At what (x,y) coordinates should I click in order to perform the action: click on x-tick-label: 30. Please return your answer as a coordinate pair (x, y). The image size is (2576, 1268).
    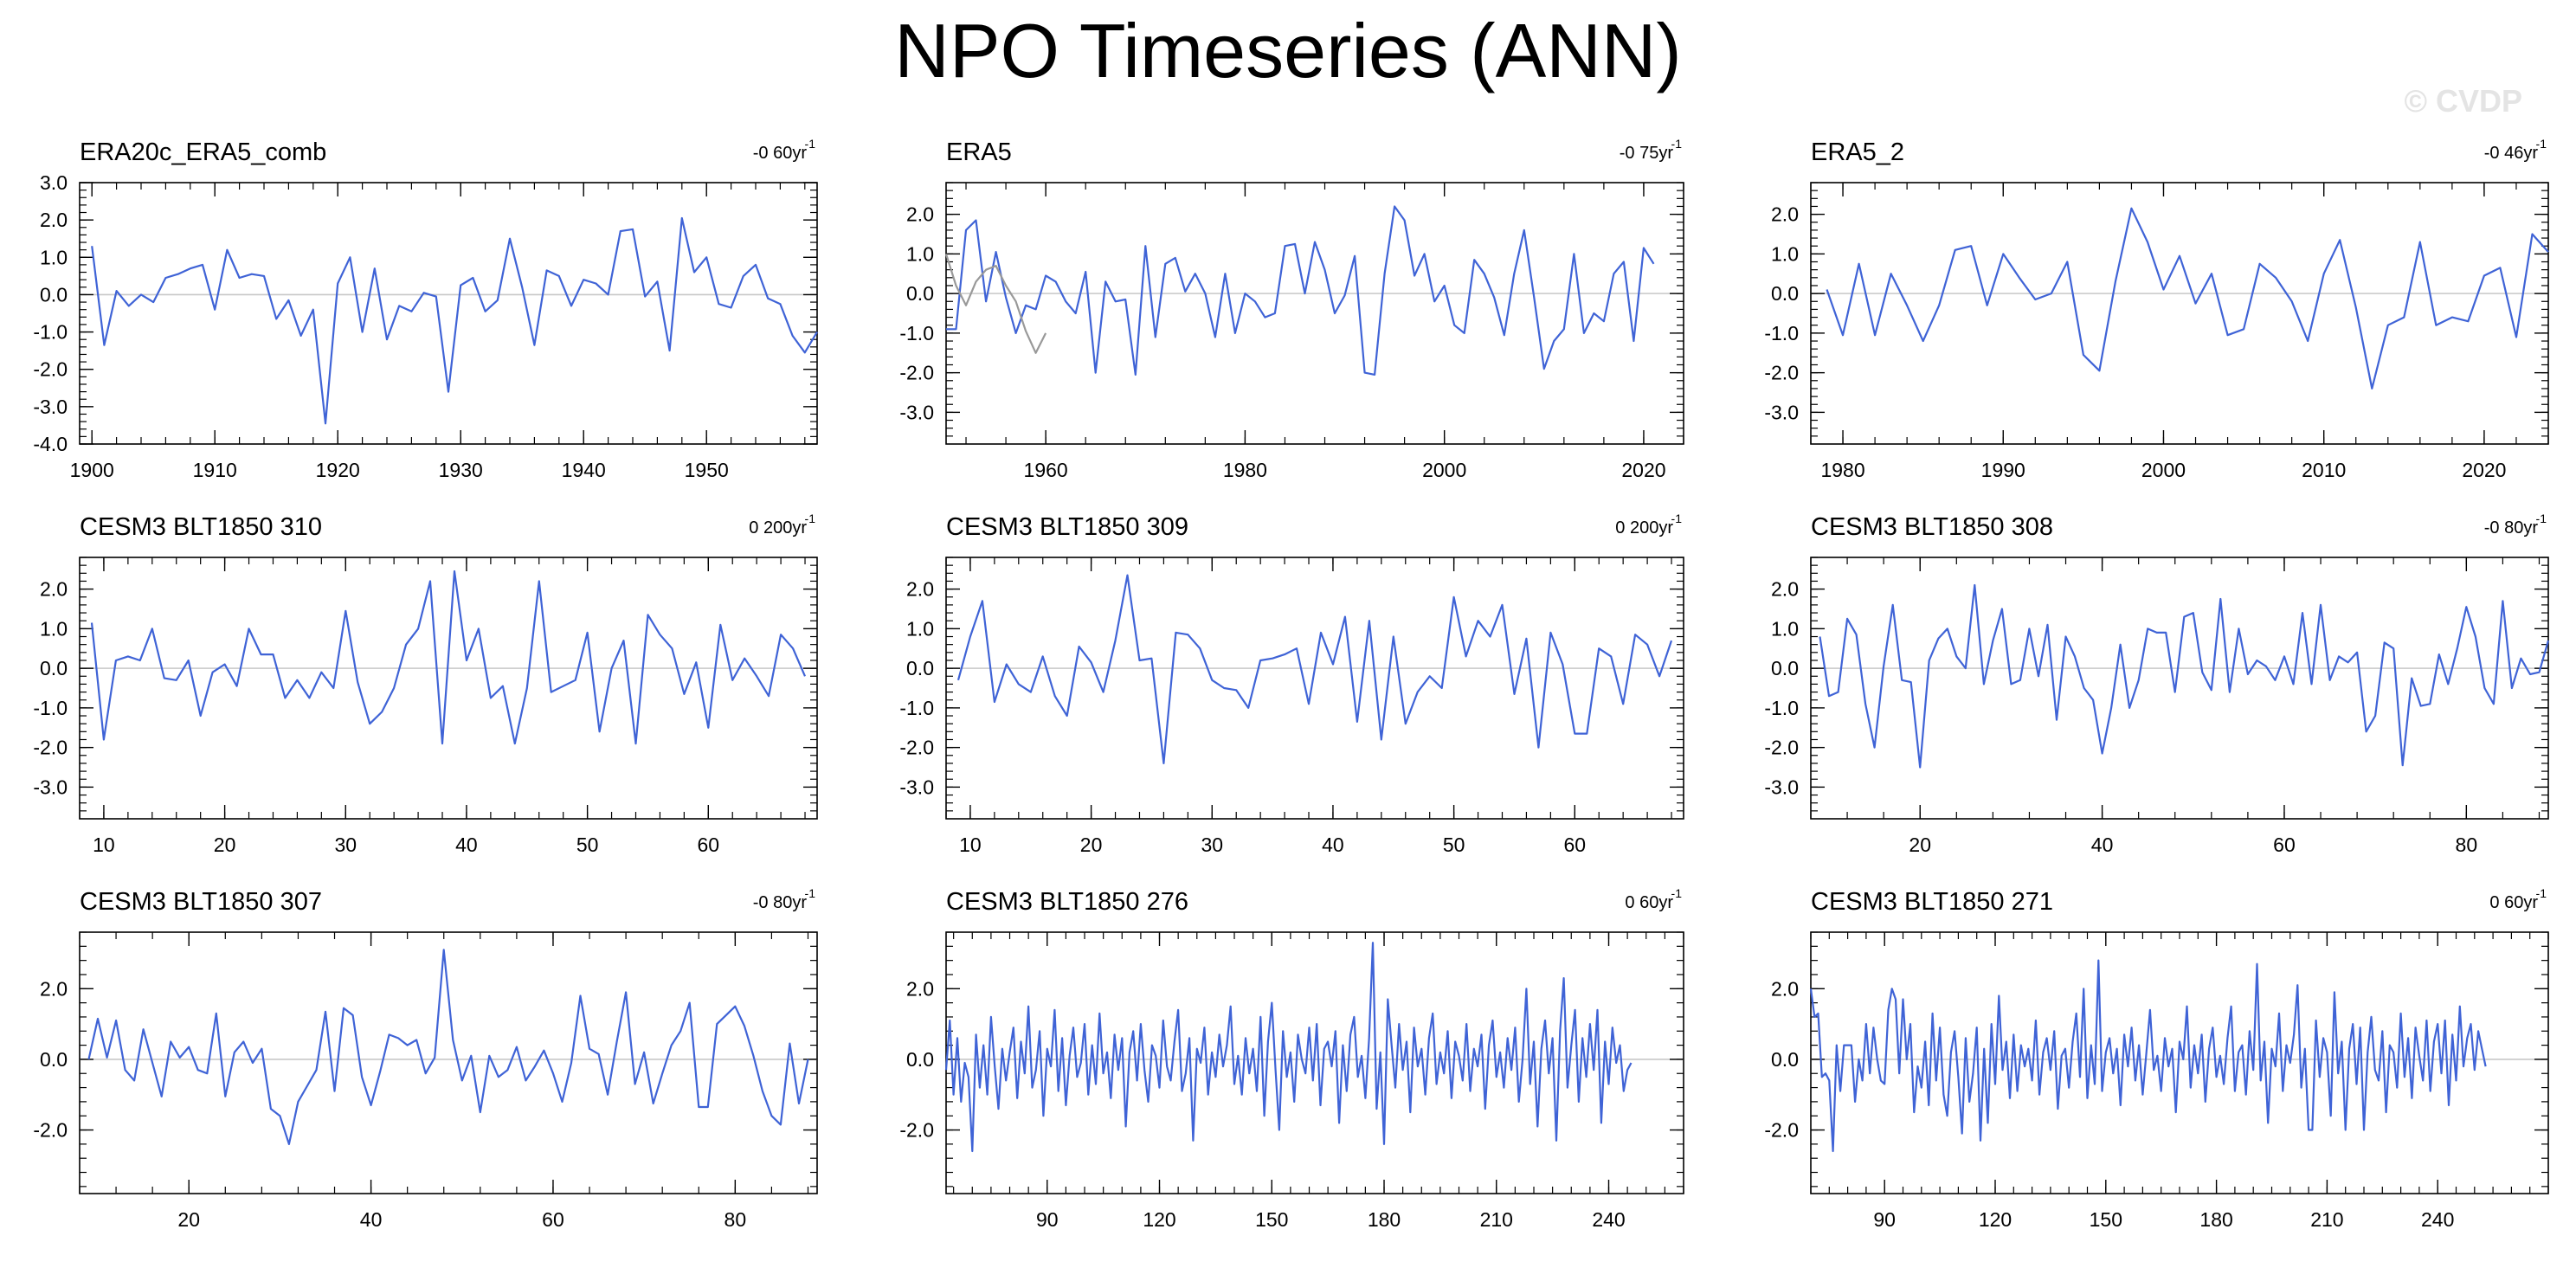
    Looking at the image, I should click on (345, 845).